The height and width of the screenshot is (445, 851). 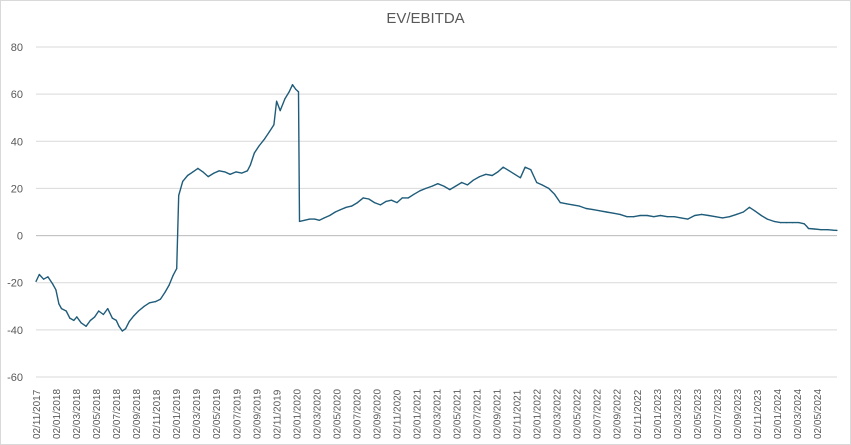 What do you see at coordinates (57, 414) in the screenshot?
I see `x-tick-label: 02/01/2018` at bounding box center [57, 414].